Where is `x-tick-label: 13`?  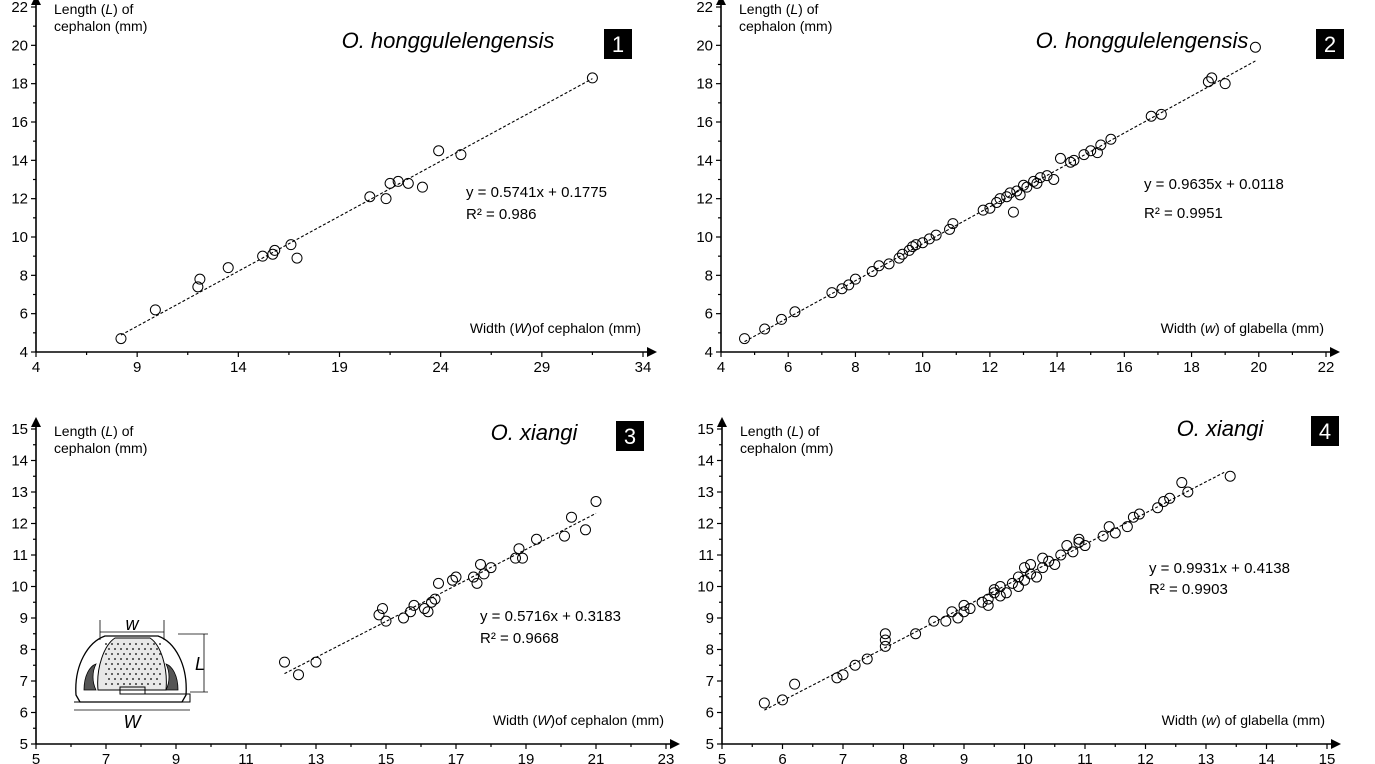
x-tick-label: 13 is located at coordinates (316, 757).